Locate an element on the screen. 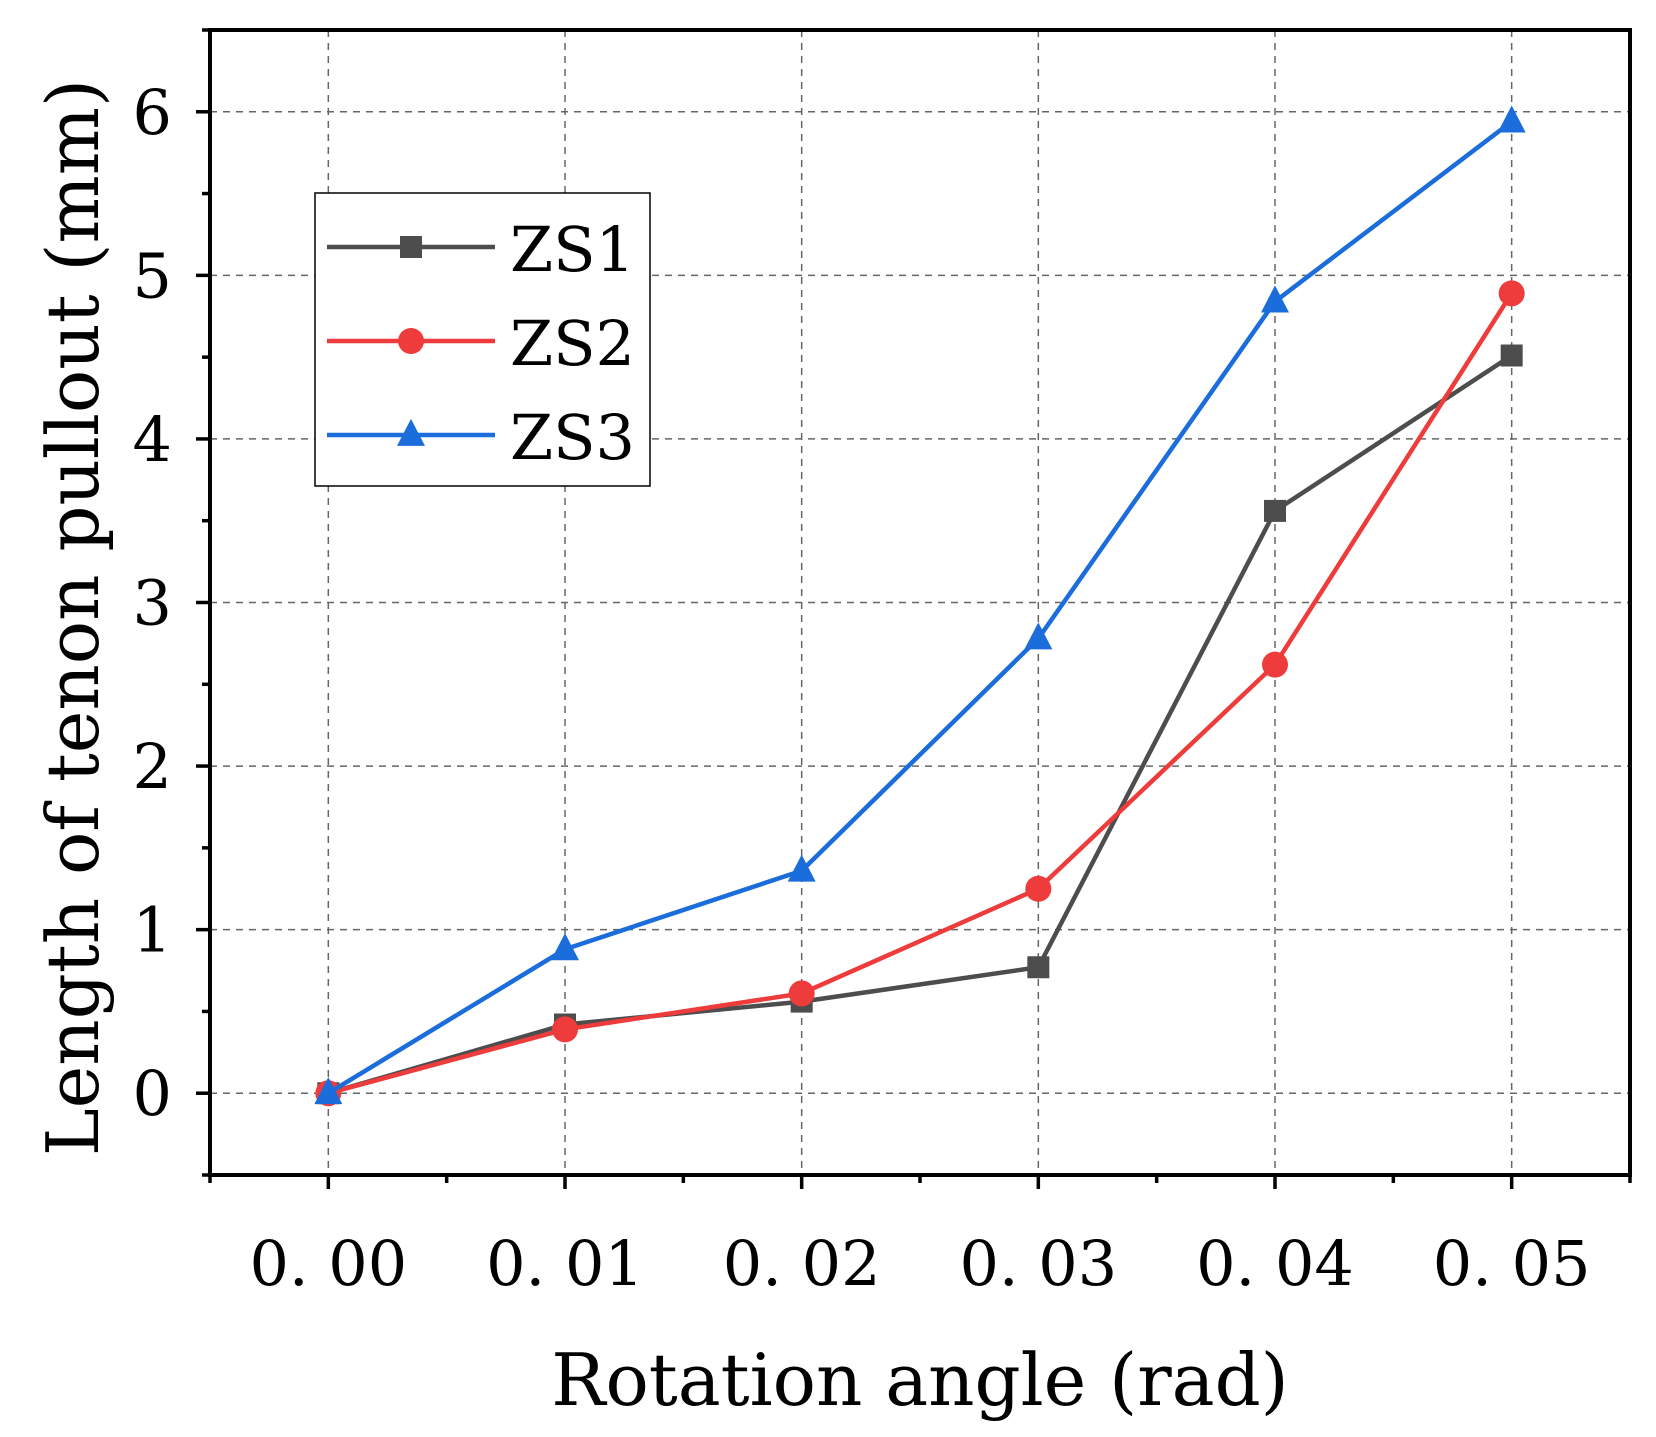 This screenshot has height=1437, width=1656. y-tick-label: 1 is located at coordinates (152, 930).